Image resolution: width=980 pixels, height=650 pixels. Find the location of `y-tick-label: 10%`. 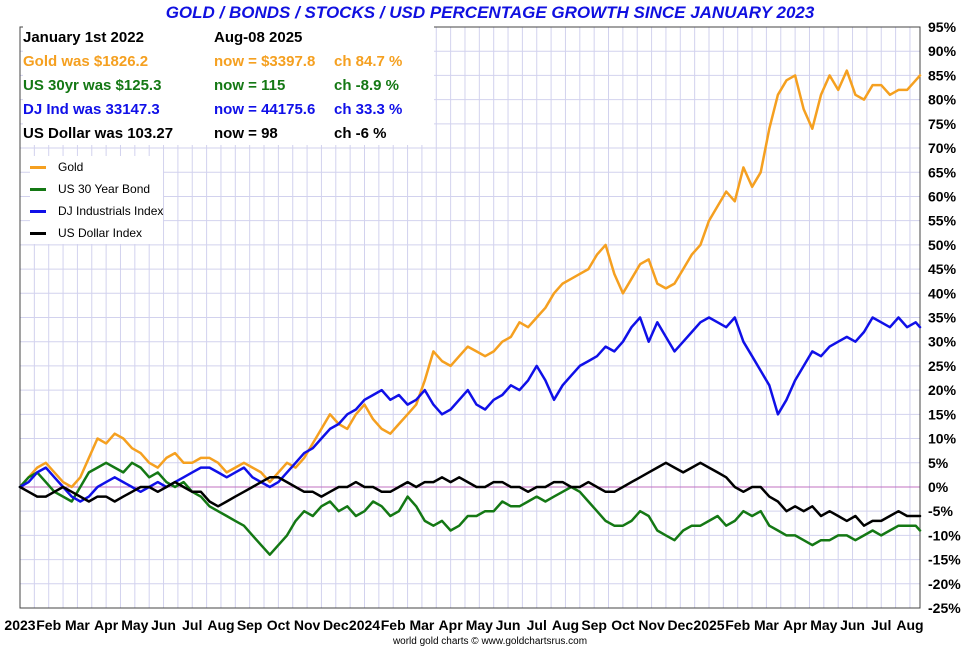

y-tick-label: 10% is located at coordinates (942, 439).